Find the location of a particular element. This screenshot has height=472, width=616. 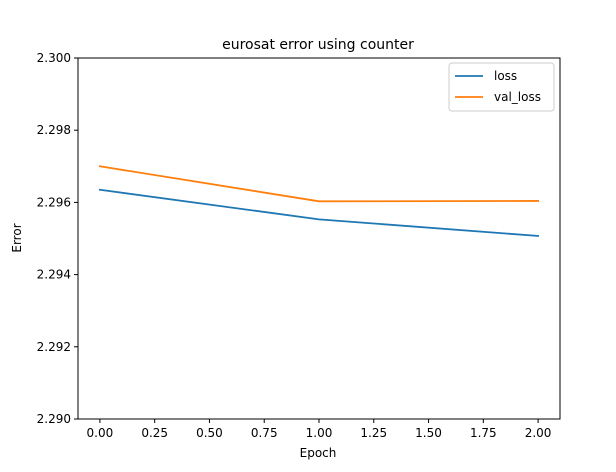

x-tick-label: 0.00 is located at coordinates (100, 433).